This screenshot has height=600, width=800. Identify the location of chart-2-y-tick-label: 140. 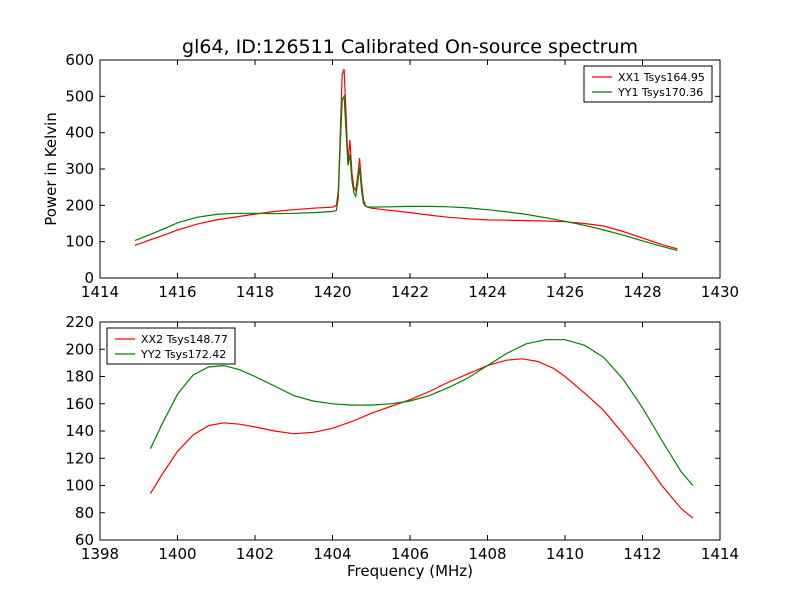
(79, 431).